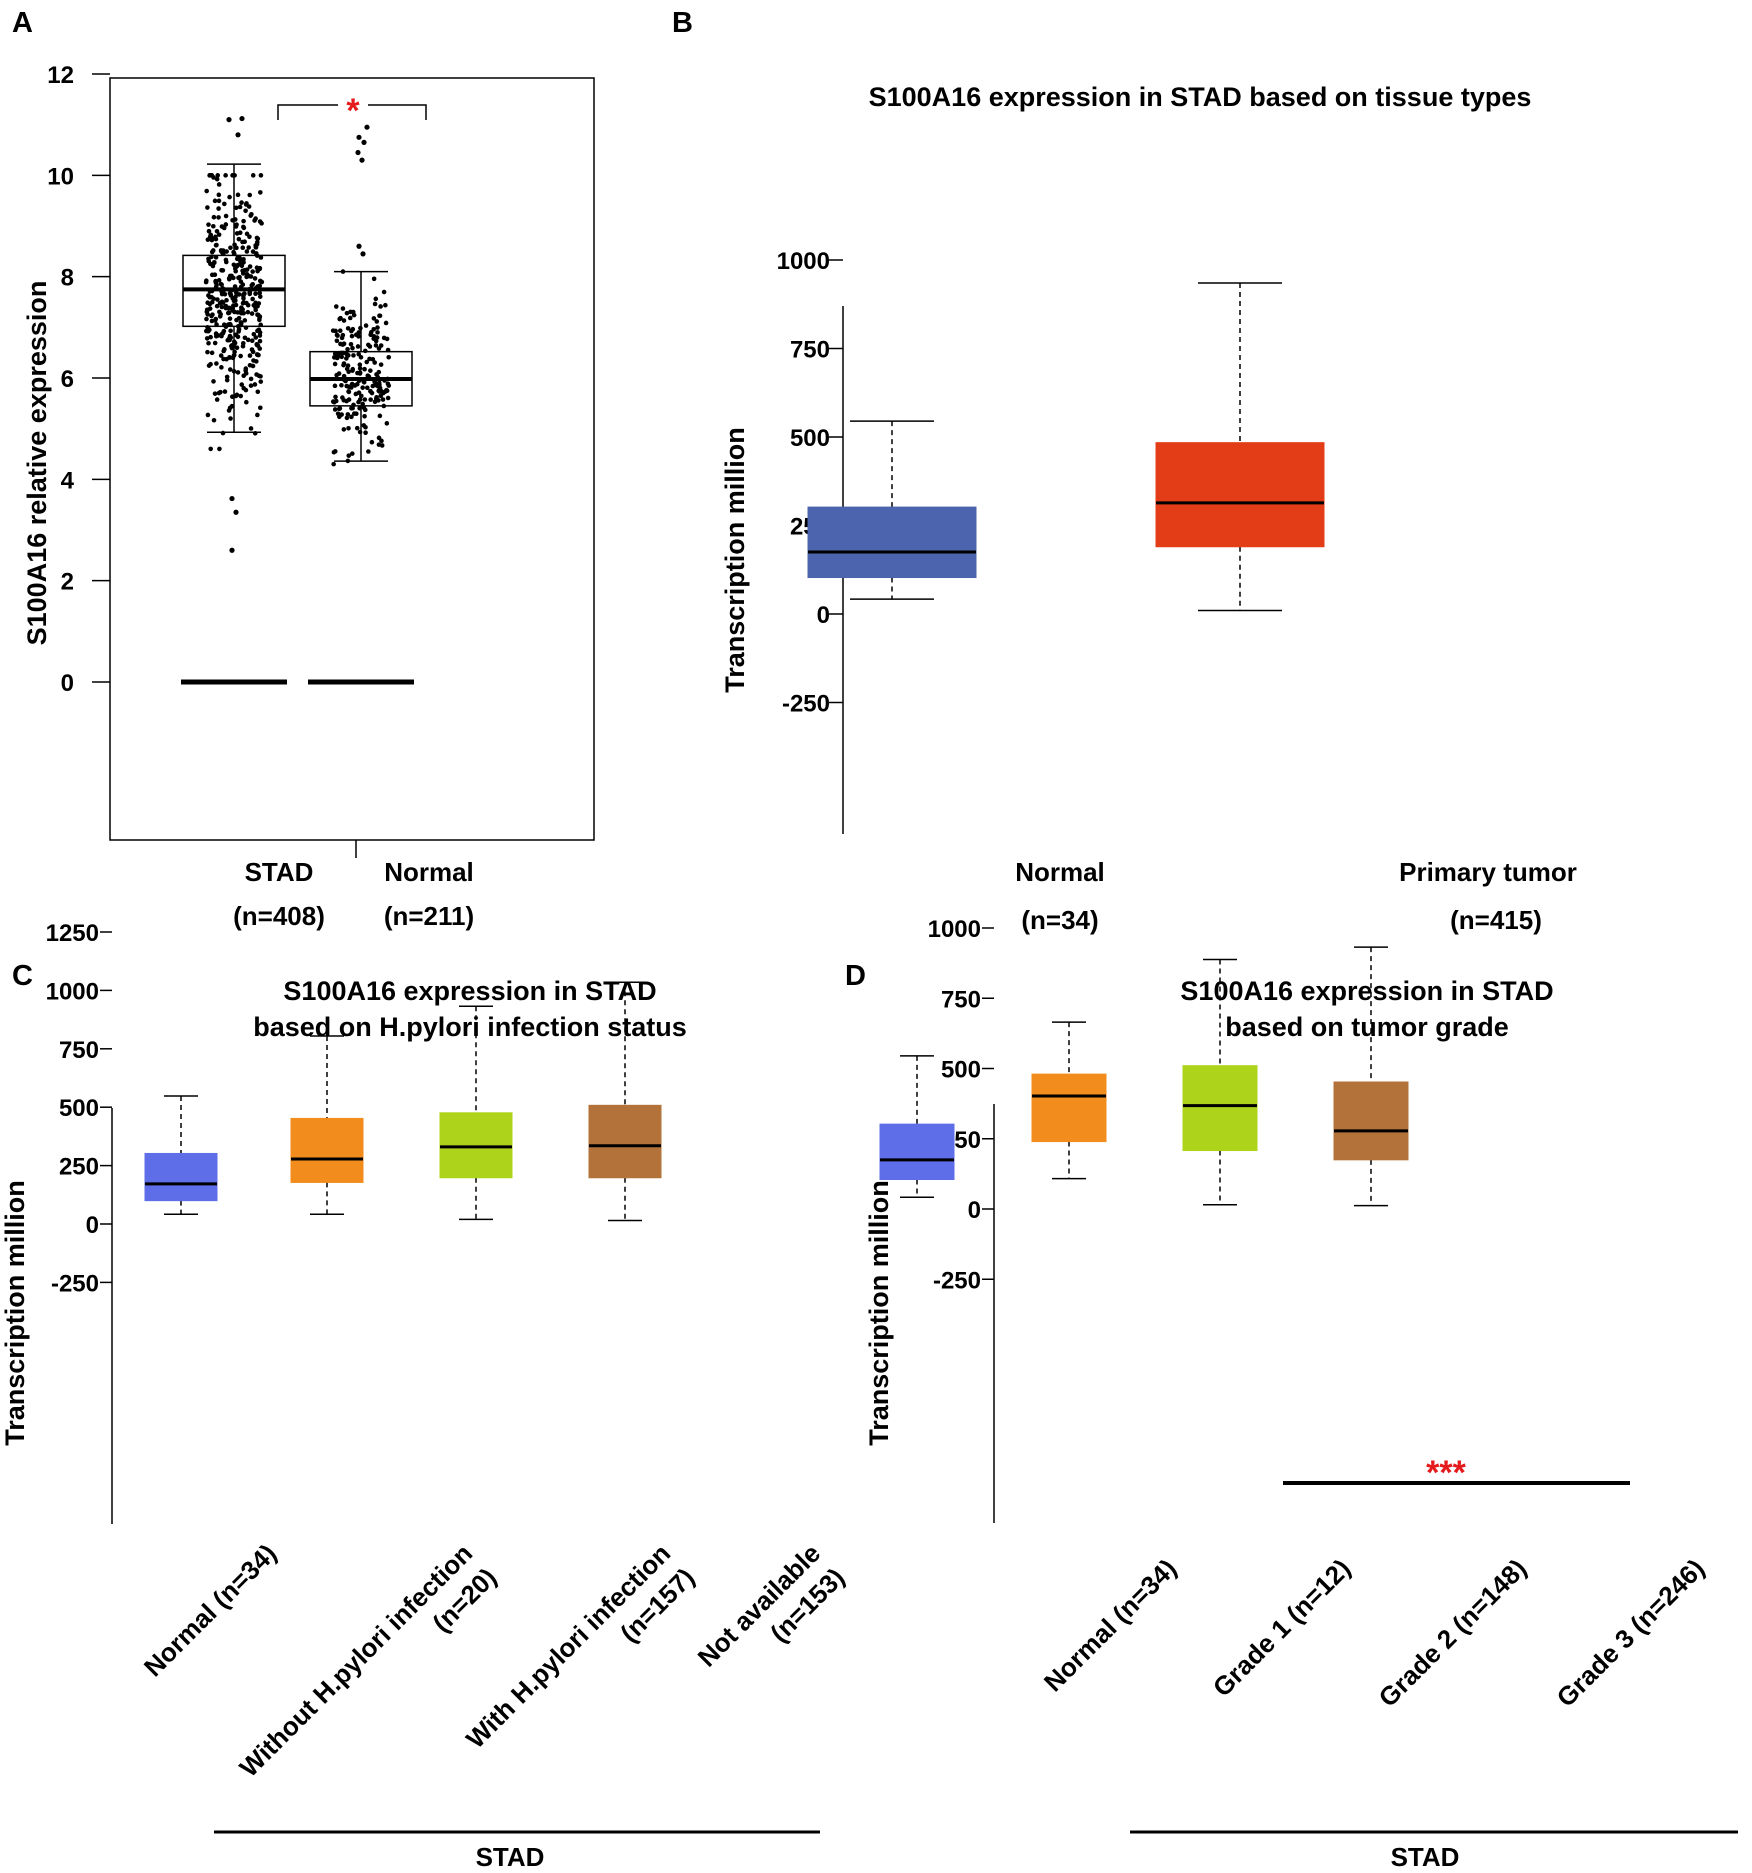  I want to click on category-label-normal-d: Normal (n=34), so click(1110, 1625).